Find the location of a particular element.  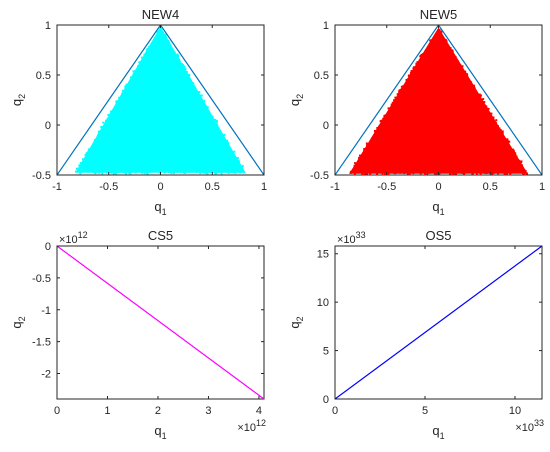

x-tick-label: 1 is located at coordinates (542, 187).